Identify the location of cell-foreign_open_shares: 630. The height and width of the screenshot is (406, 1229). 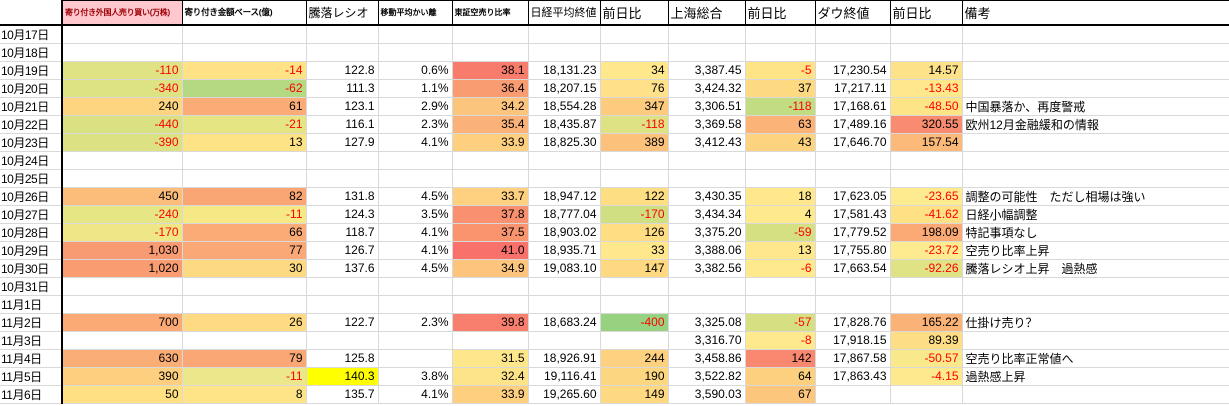
(121, 358).